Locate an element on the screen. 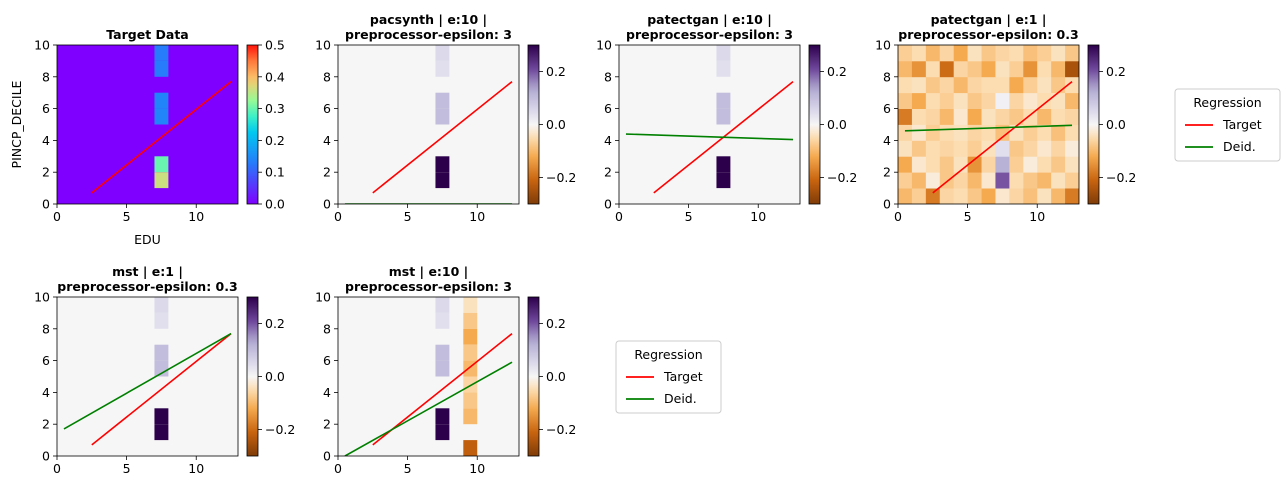  legend-title: Regression is located at coordinates (668, 354).